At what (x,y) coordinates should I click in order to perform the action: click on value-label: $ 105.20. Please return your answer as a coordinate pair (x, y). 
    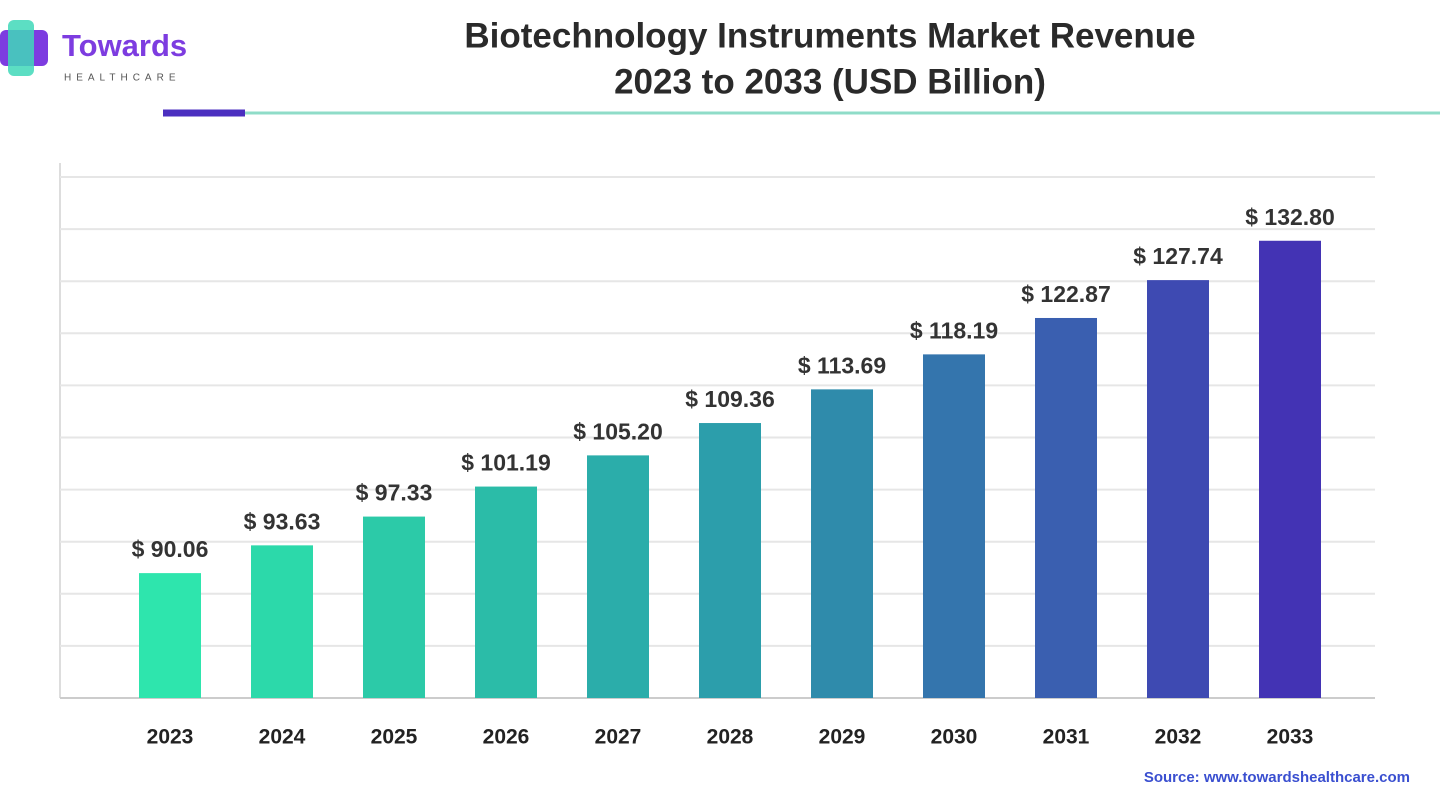
    Looking at the image, I should click on (618, 431).